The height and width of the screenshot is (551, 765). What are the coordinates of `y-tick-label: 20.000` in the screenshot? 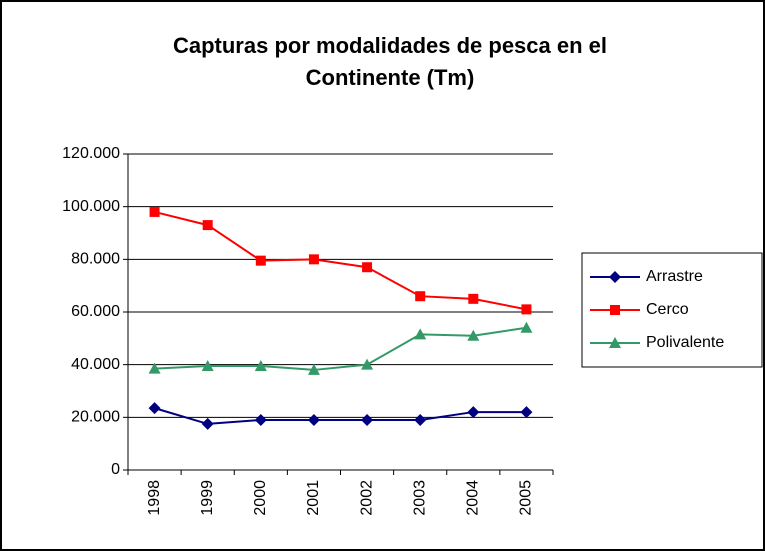 It's located at (95, 417).